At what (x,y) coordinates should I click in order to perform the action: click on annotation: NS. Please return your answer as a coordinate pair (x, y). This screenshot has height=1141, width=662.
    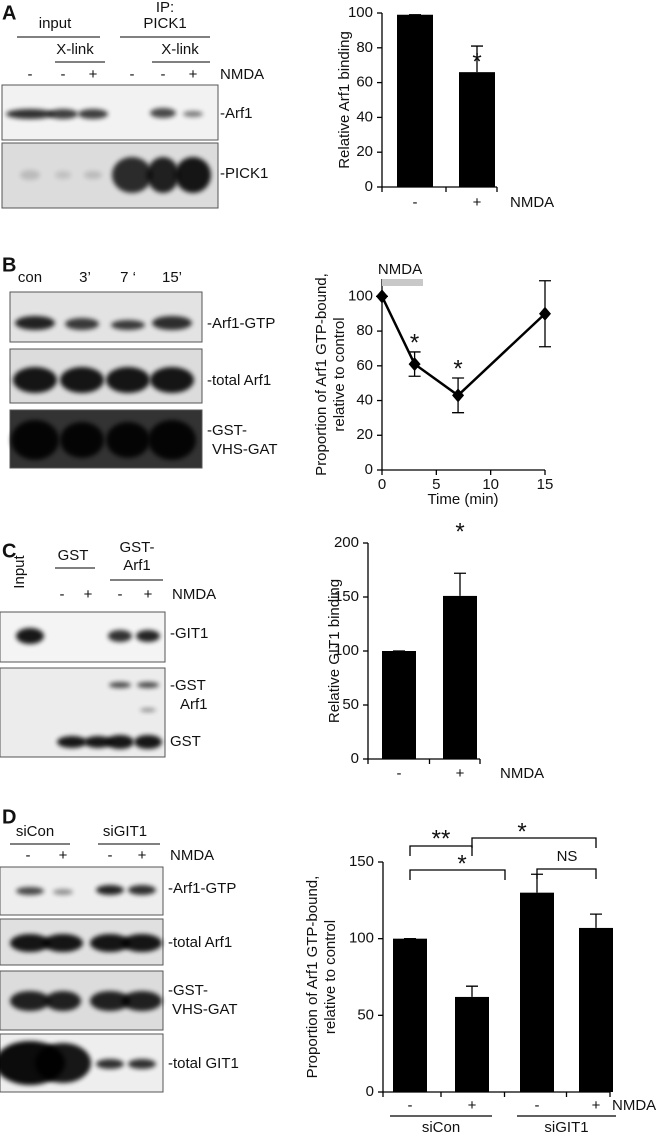
    Looking at the image, I should click on (567, 856).